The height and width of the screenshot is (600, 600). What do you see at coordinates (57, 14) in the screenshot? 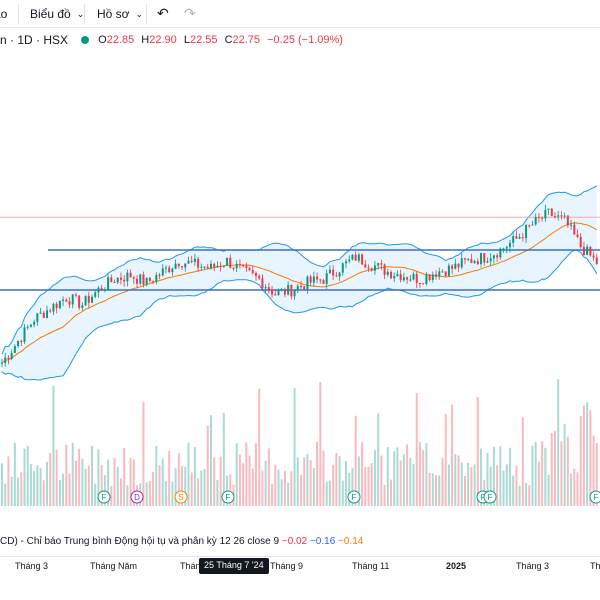
I see `chart-menu-button: Biểu đồ ⌄` at bounding box center [57, 14].